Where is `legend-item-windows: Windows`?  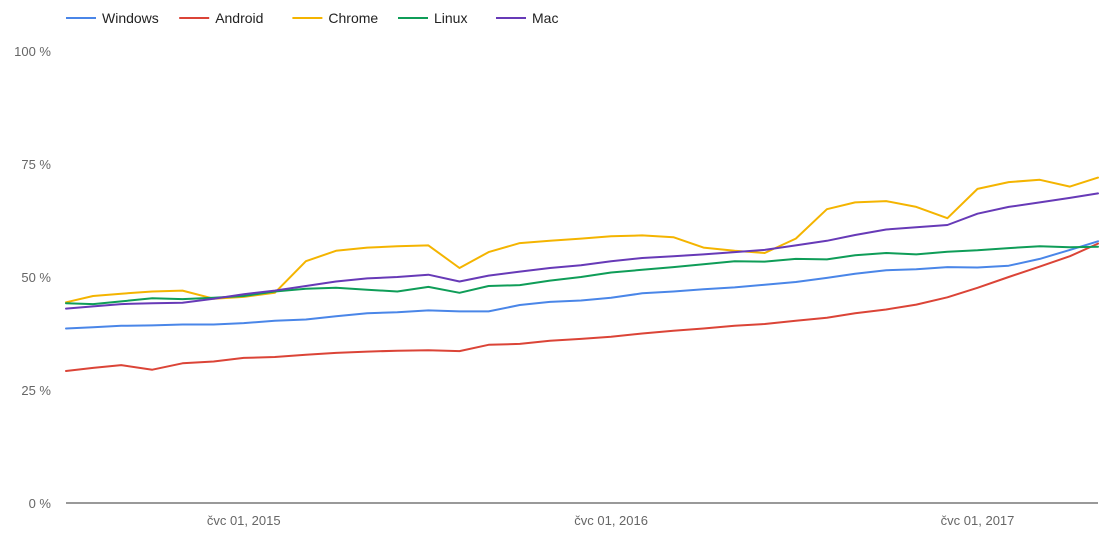
legend-item-windows: Windows is located at coordinates (112, 18).